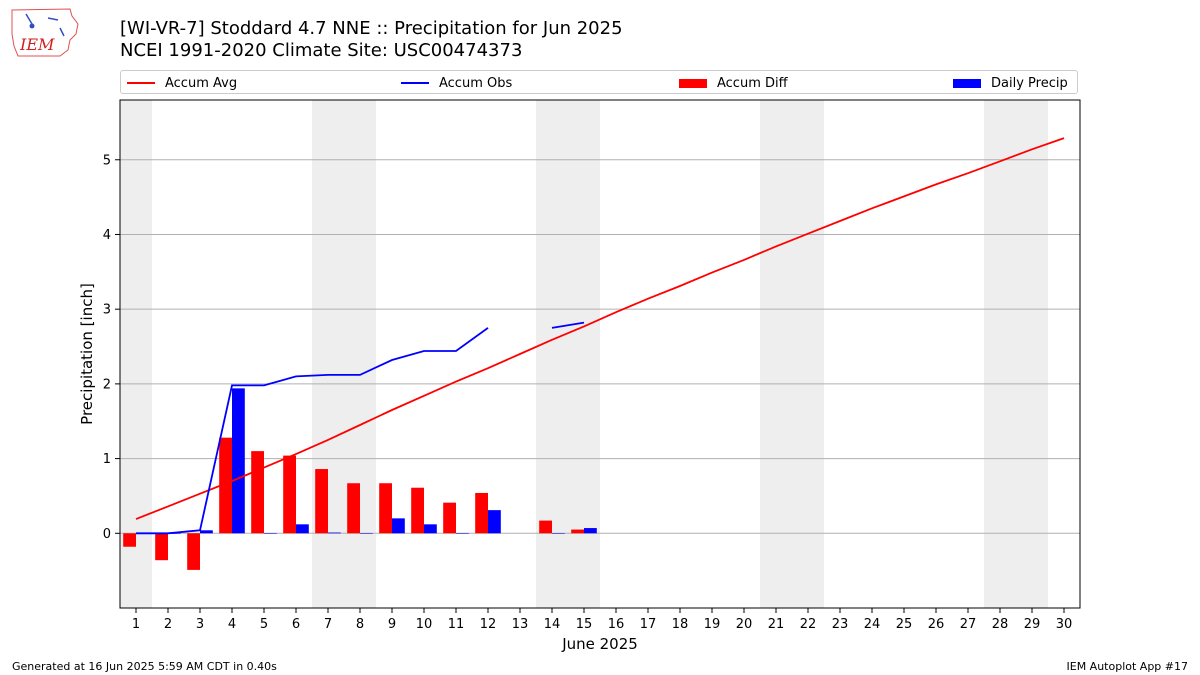 This screenshot has height=675, width=1200. Describe the element at coordinates (232, 624) in the screenshot. I see `x-tick-label-4: 4` at that location.